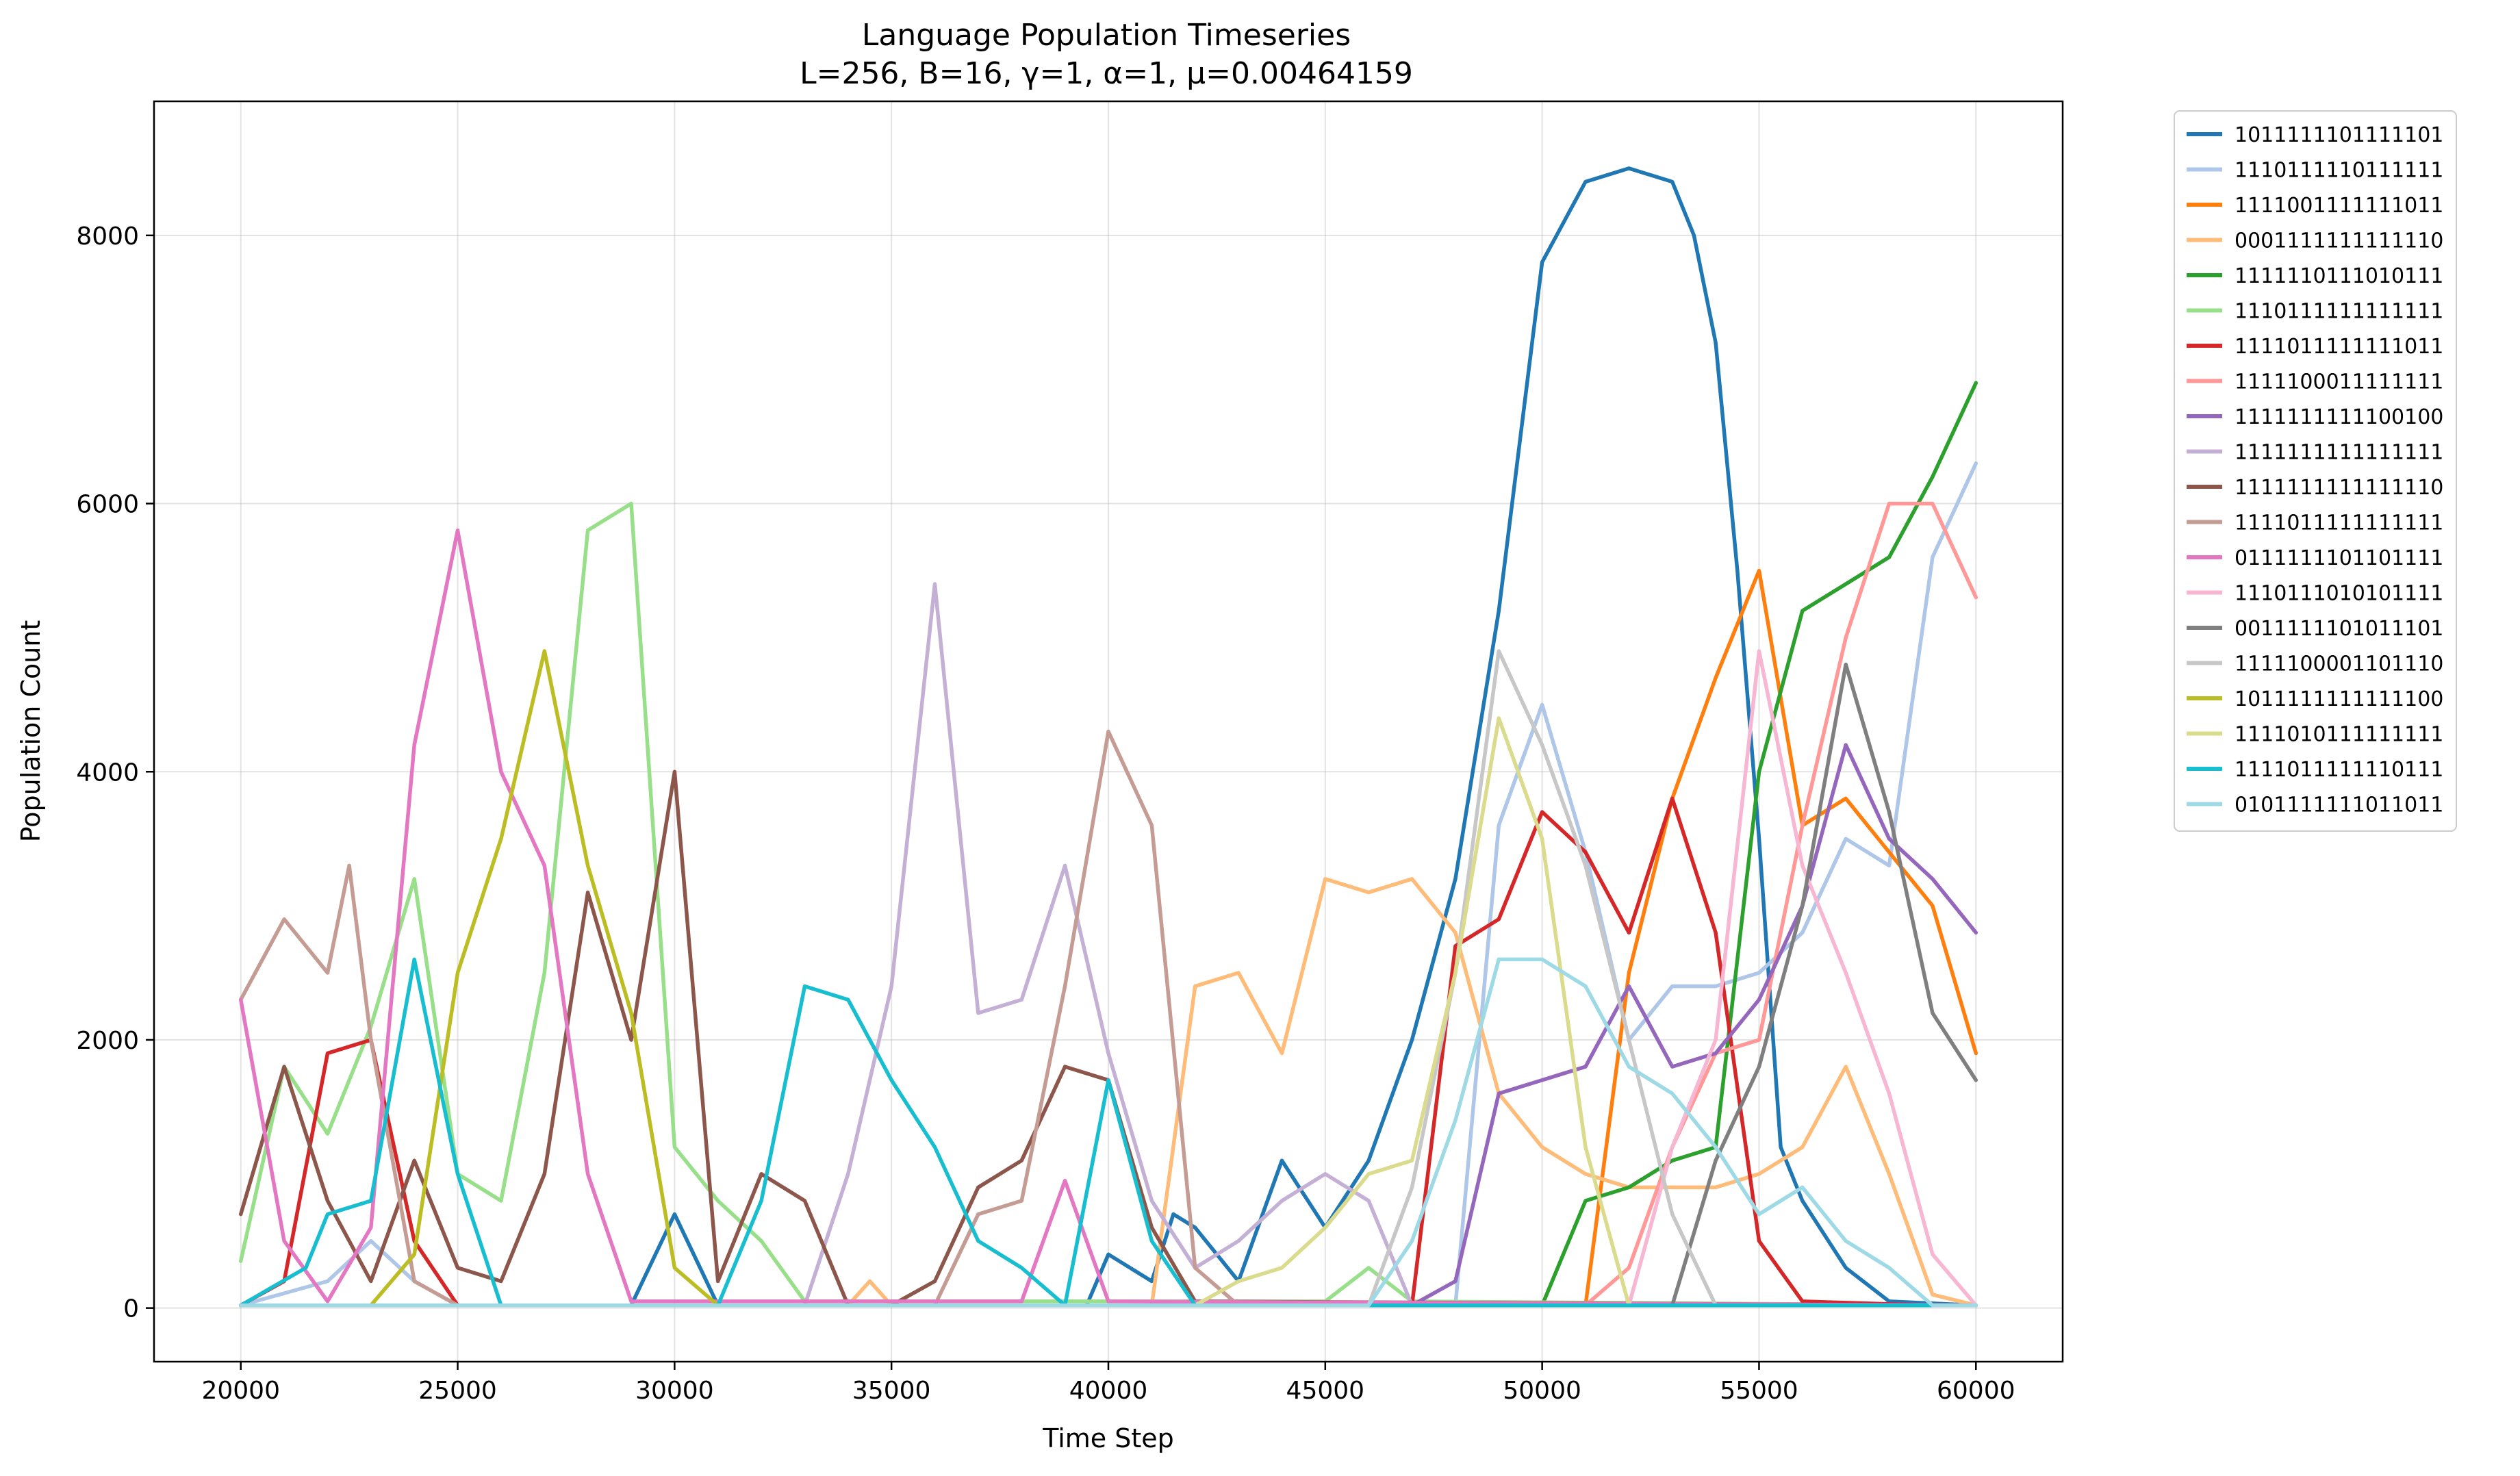  Describe the element at coordinates (2339, 135) in the screenshot. I see `legend-entry-0: 1011111101111101` at that location.